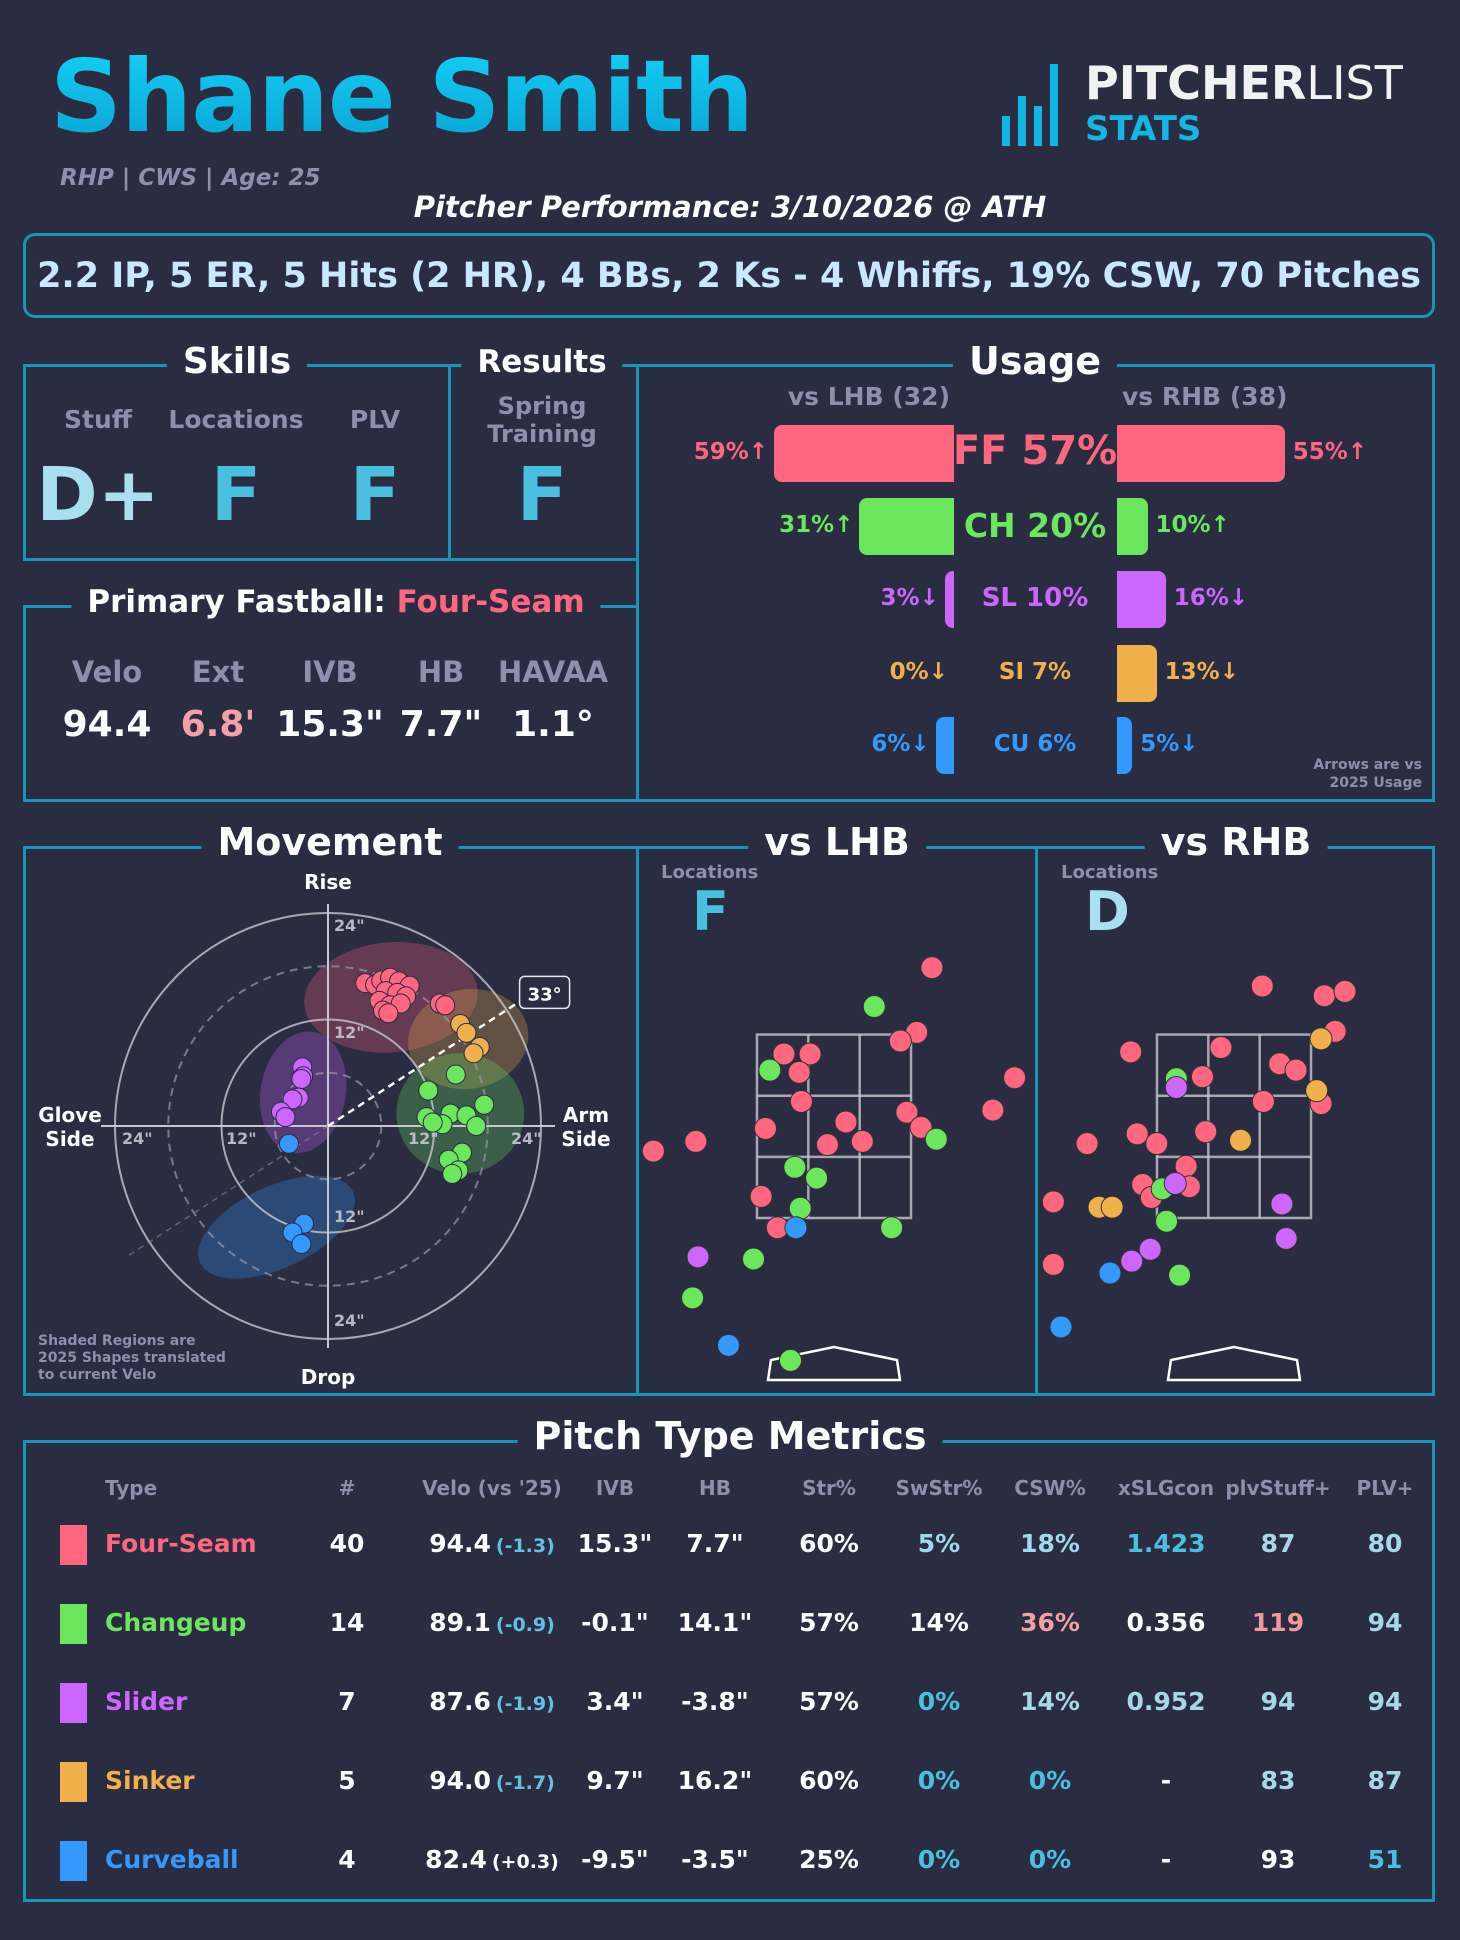 This screenshot has width=1460, height=1940. Describe the element at coordinates (715, 1701) in the screenshot. I see `metric-cell: -3.8"` at that location.